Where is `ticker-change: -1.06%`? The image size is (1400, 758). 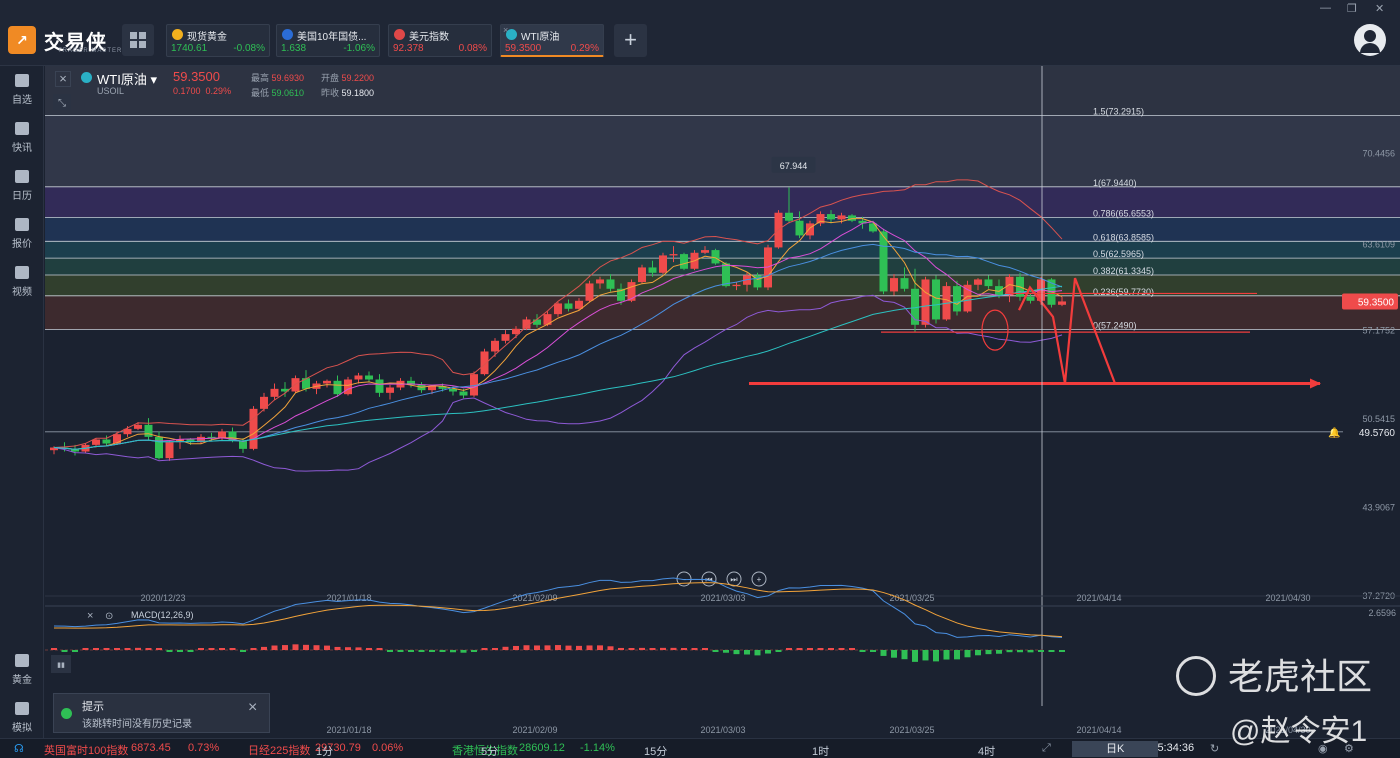
ticker-change: -1.06% is located at coordinates (359, 48).